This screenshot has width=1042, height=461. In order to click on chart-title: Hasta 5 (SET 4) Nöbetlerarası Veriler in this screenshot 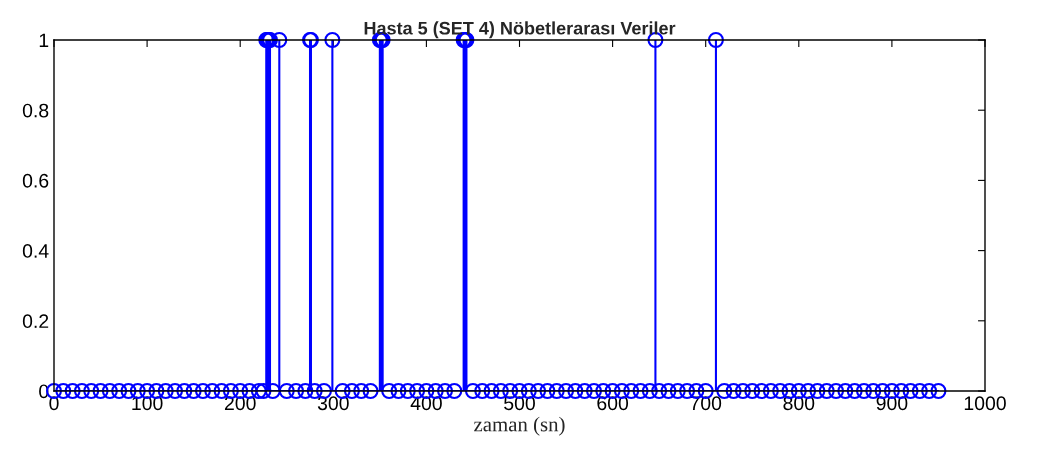, I will do `click(520, 30)`.